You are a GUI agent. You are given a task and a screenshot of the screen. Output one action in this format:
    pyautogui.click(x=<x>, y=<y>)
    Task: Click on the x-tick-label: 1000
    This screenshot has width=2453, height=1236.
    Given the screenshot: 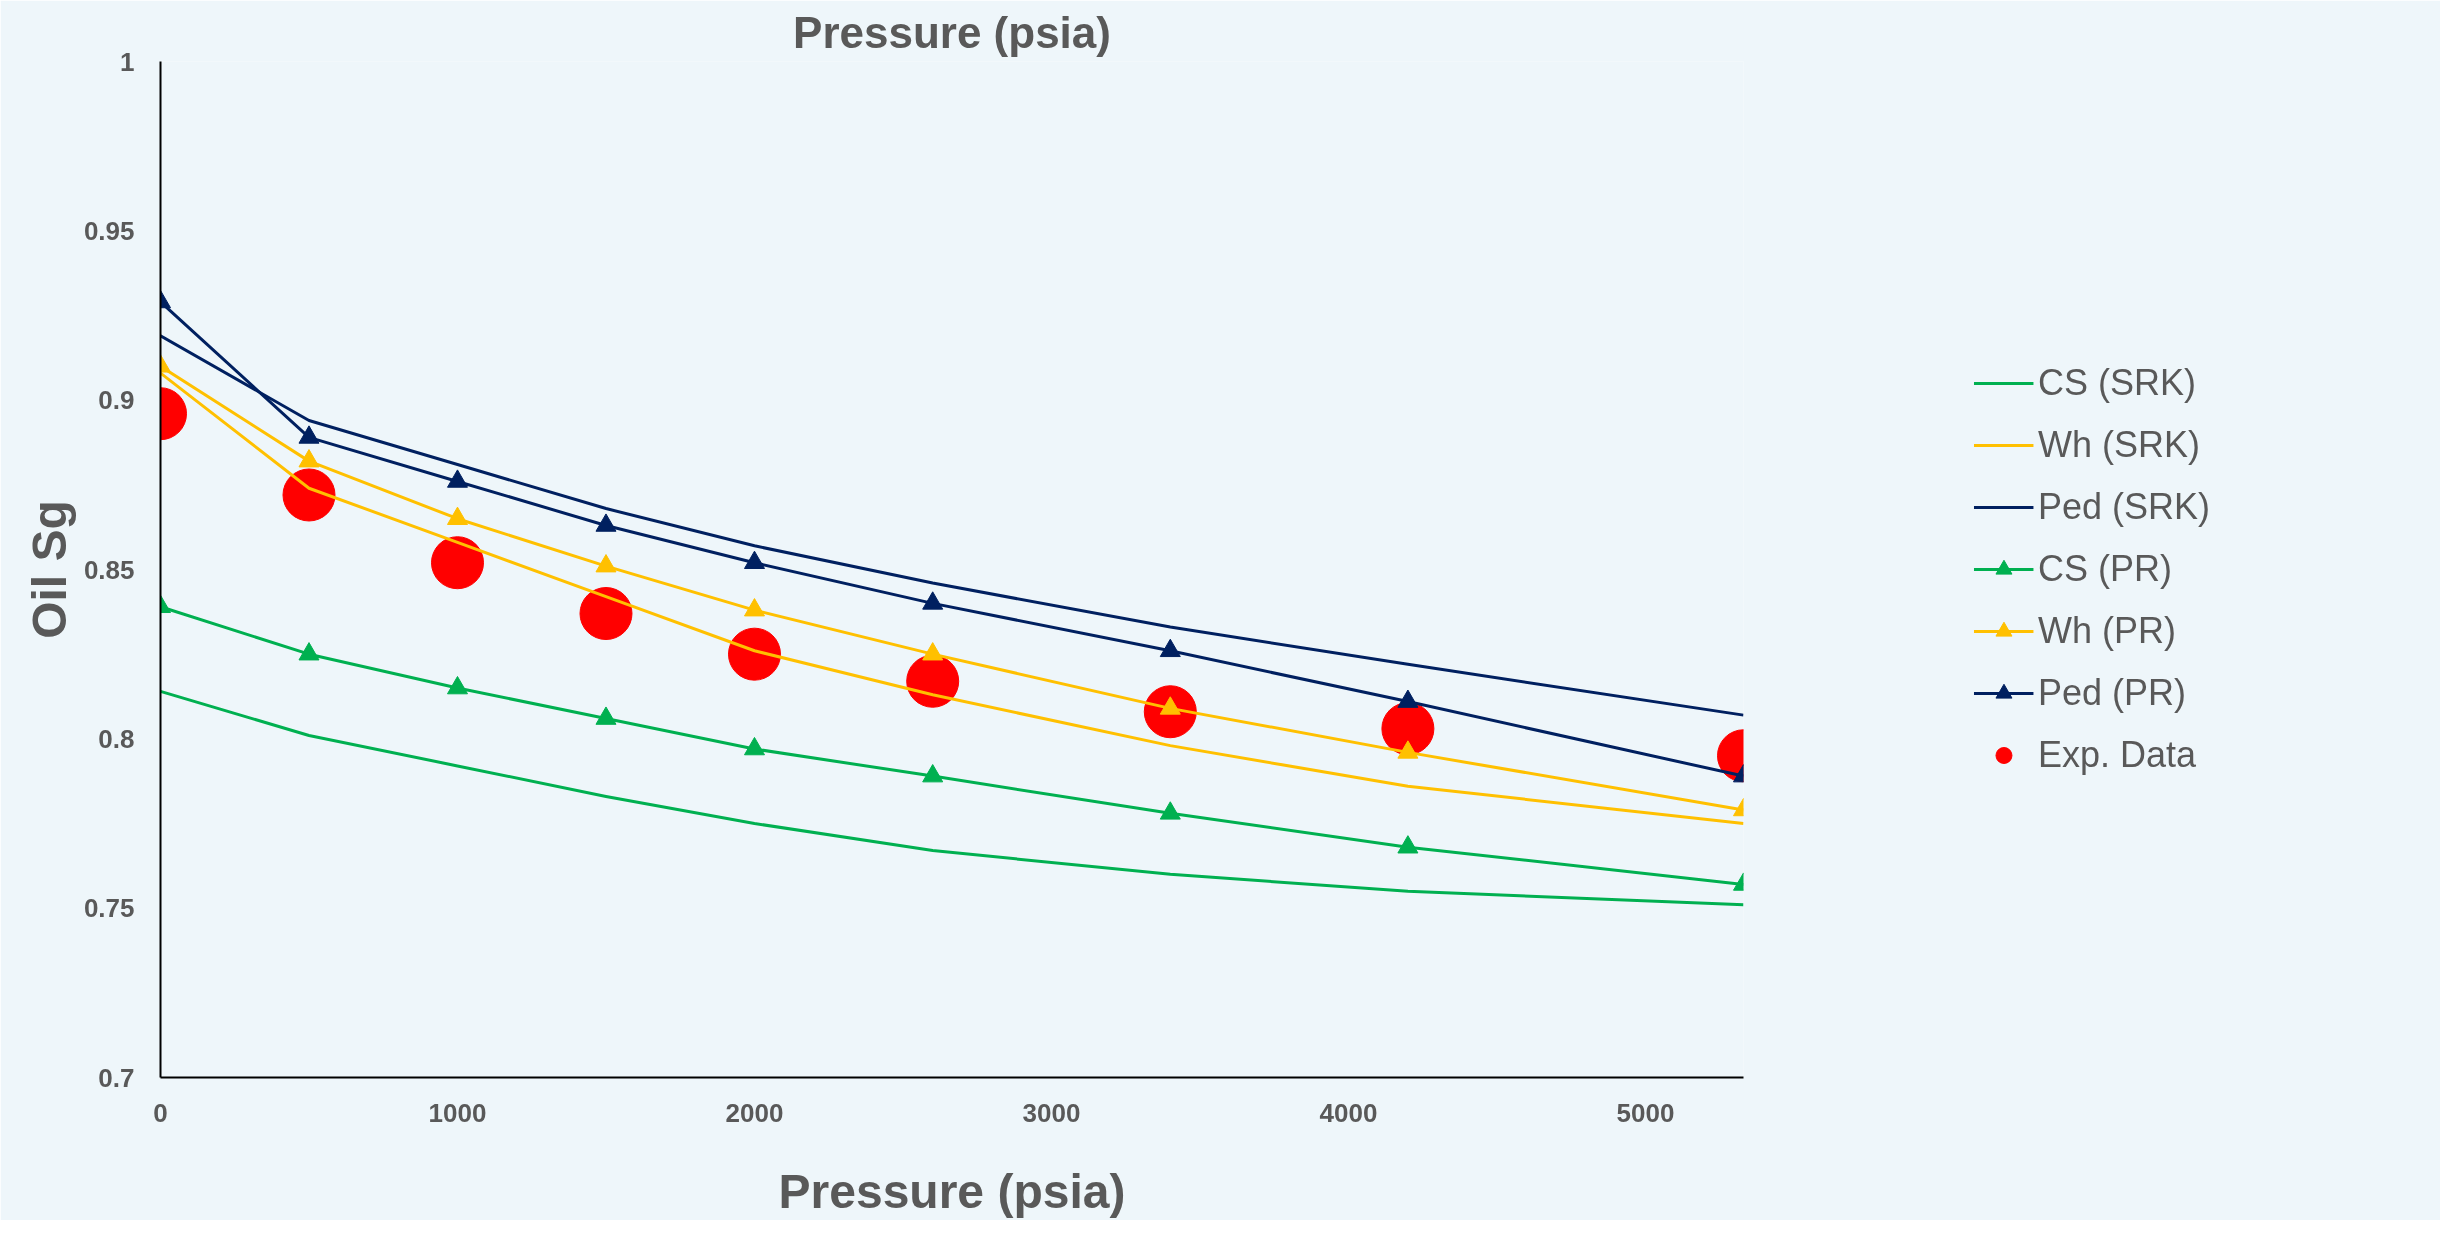 What is the action you would take?
    pyautogui.click(x=457, y=1112)
    